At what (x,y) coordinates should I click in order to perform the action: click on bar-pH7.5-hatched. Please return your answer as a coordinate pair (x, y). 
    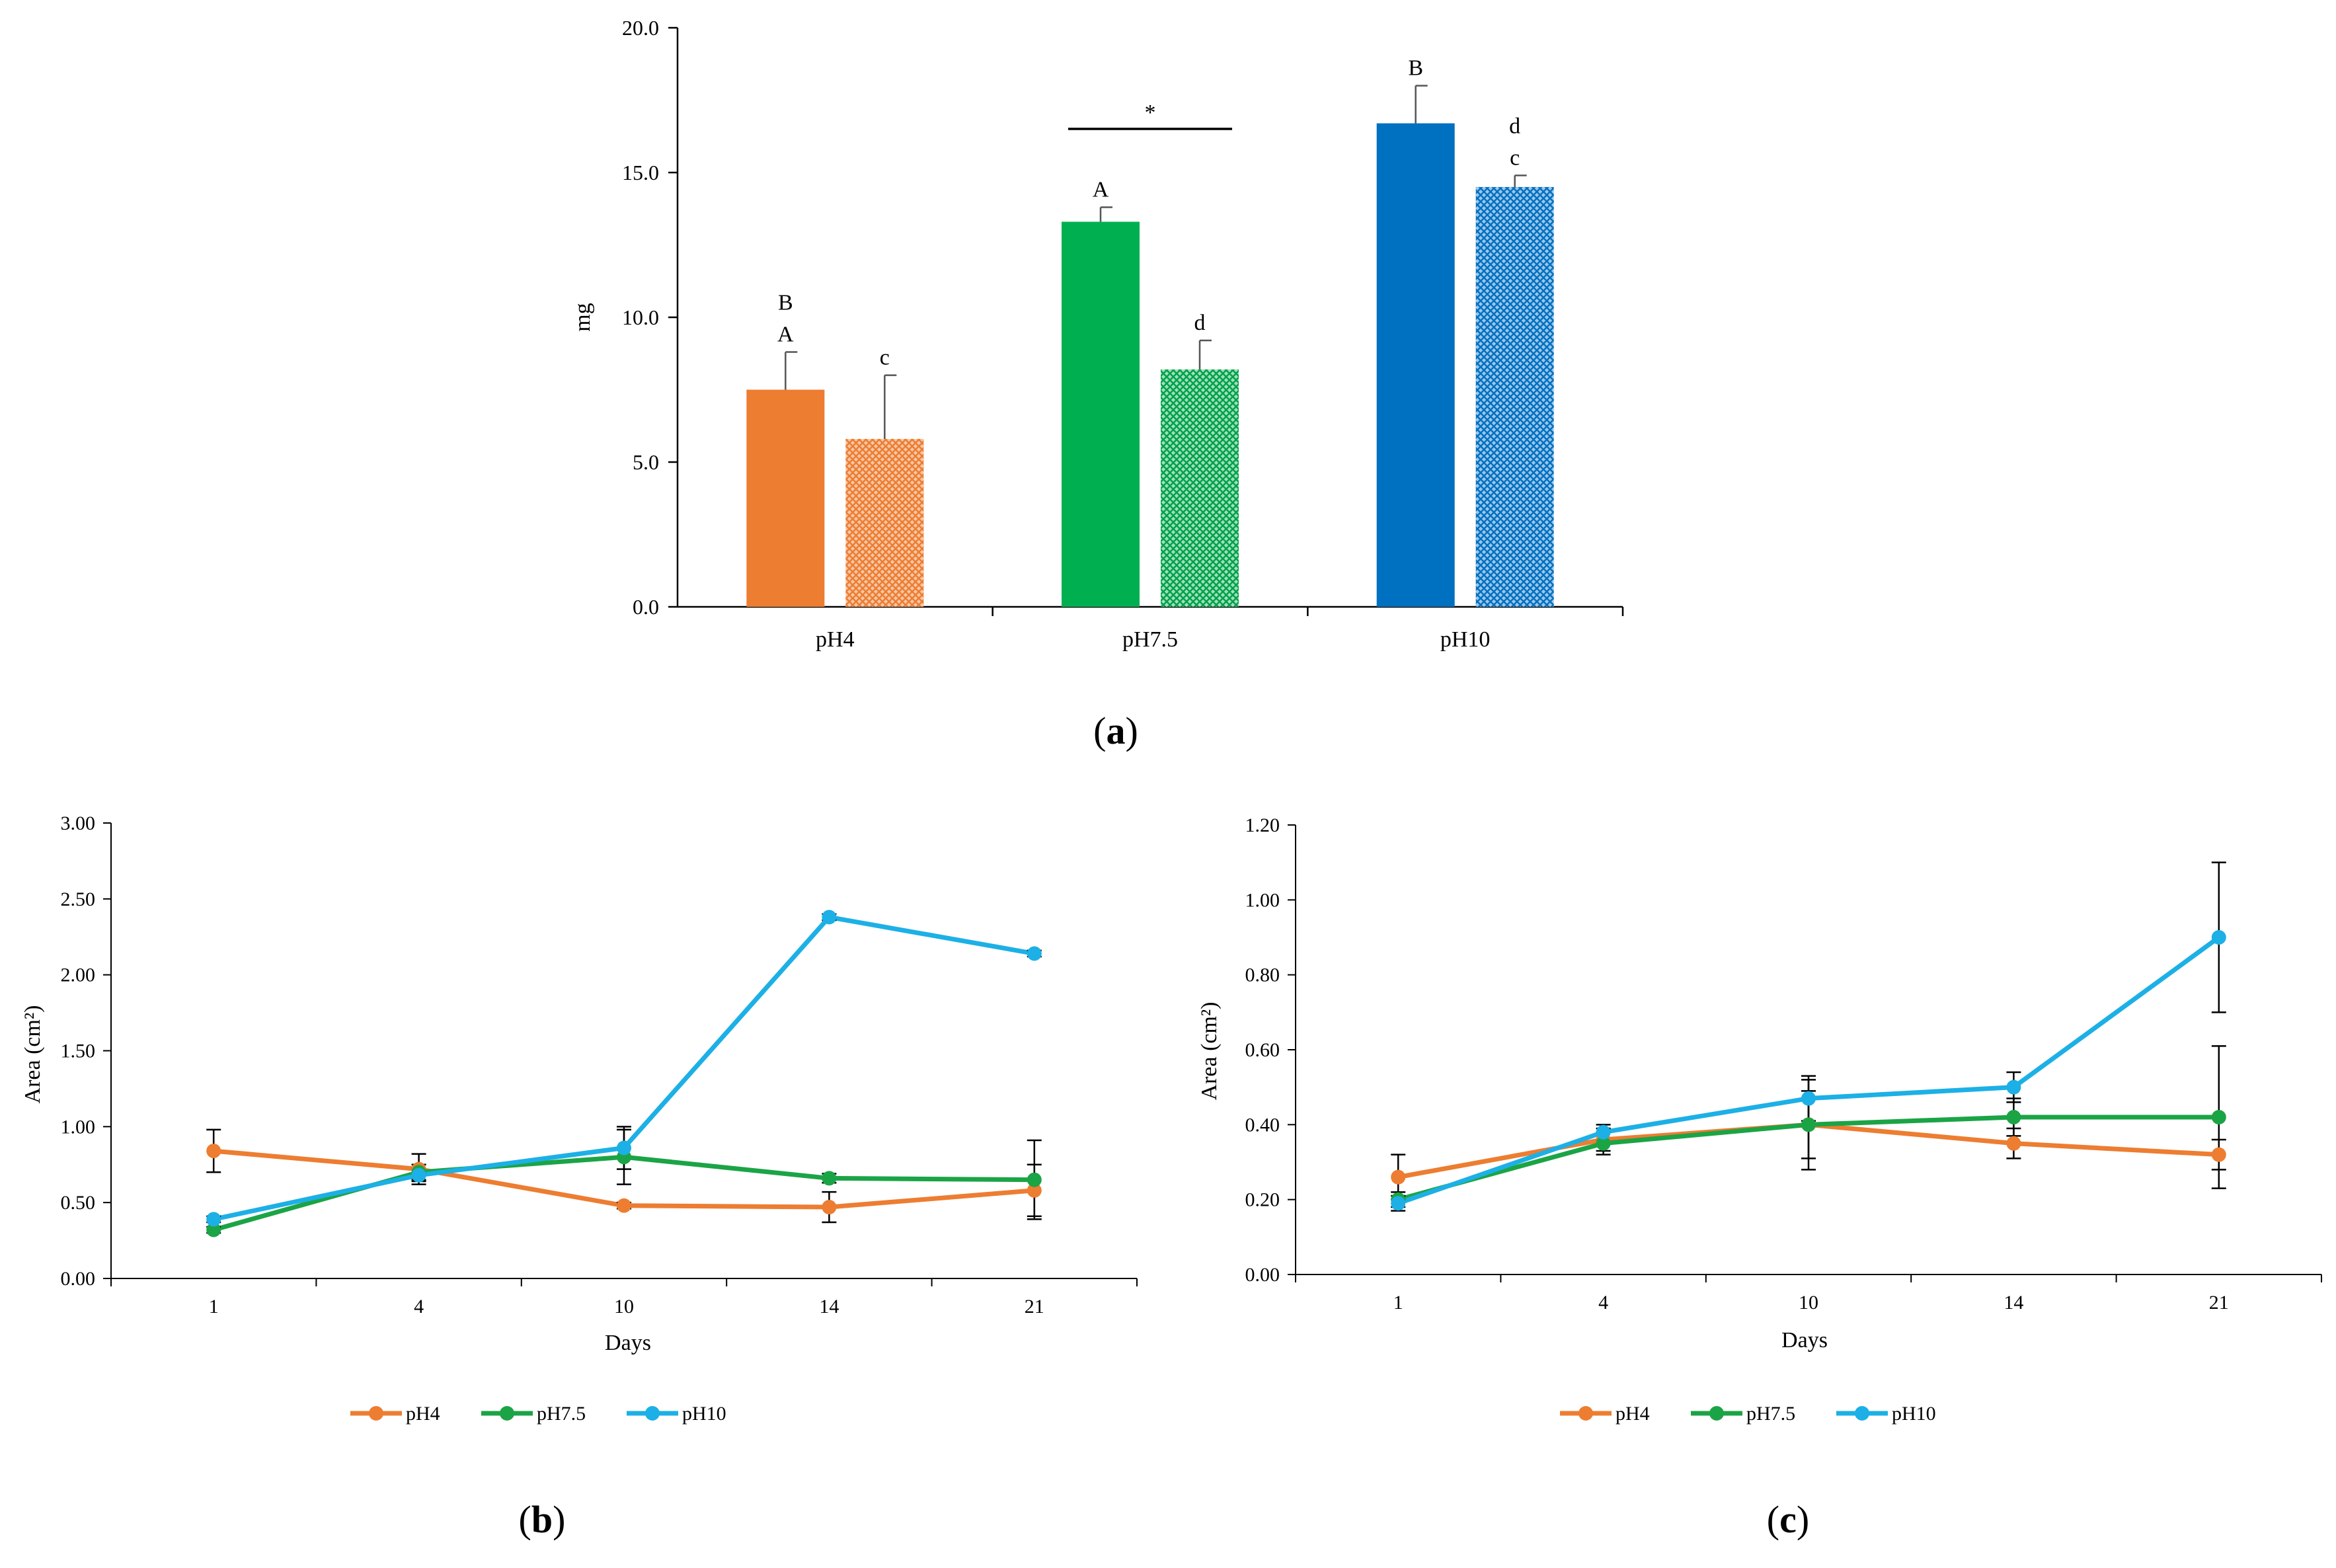
    Looking at the image, I should click on (1200, 488).